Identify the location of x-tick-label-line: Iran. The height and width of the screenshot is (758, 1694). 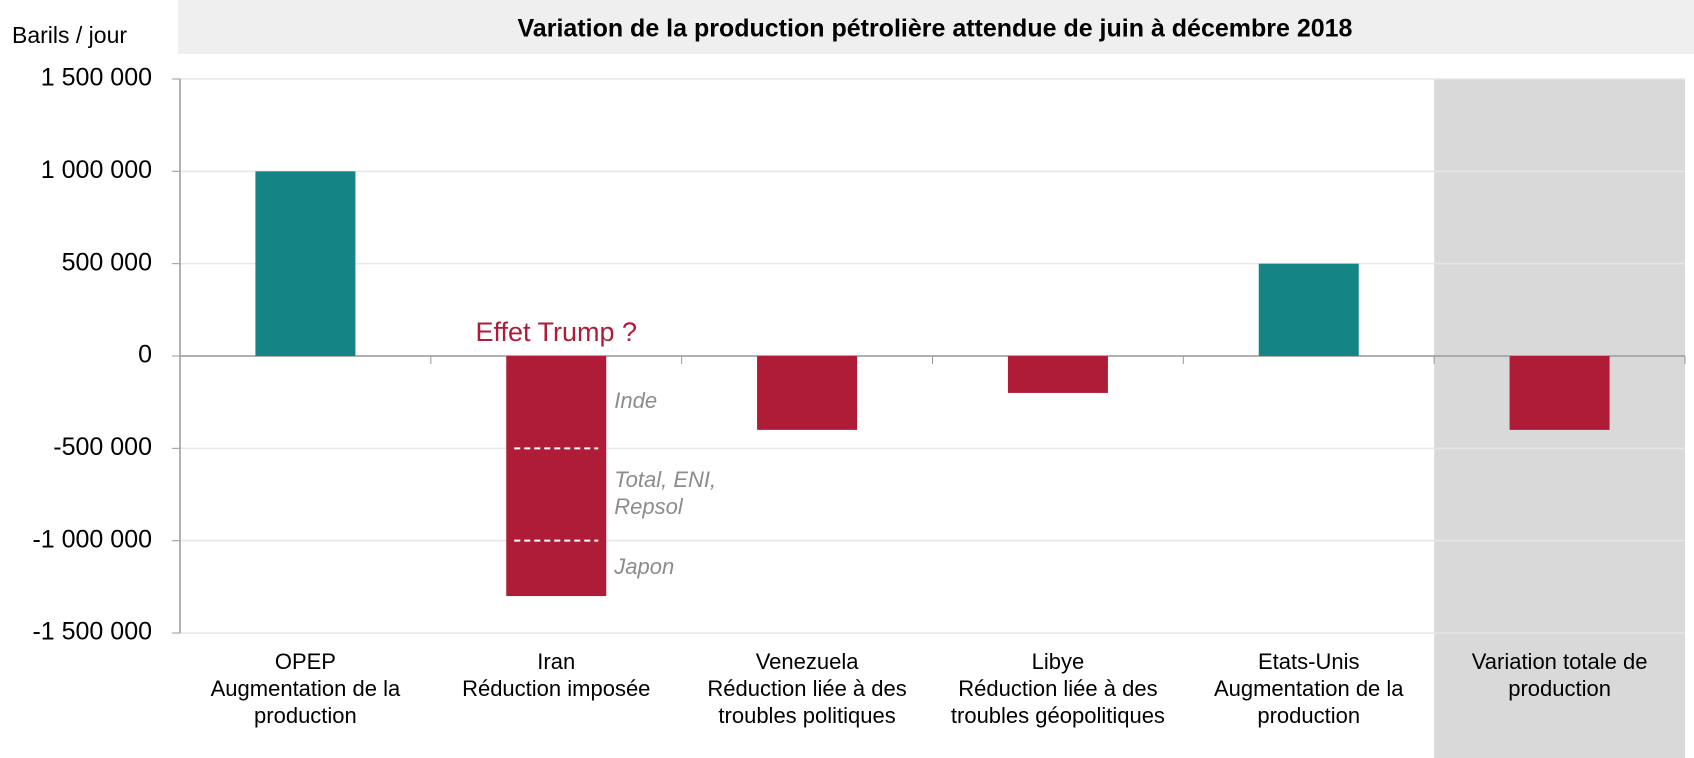
(556, 661).